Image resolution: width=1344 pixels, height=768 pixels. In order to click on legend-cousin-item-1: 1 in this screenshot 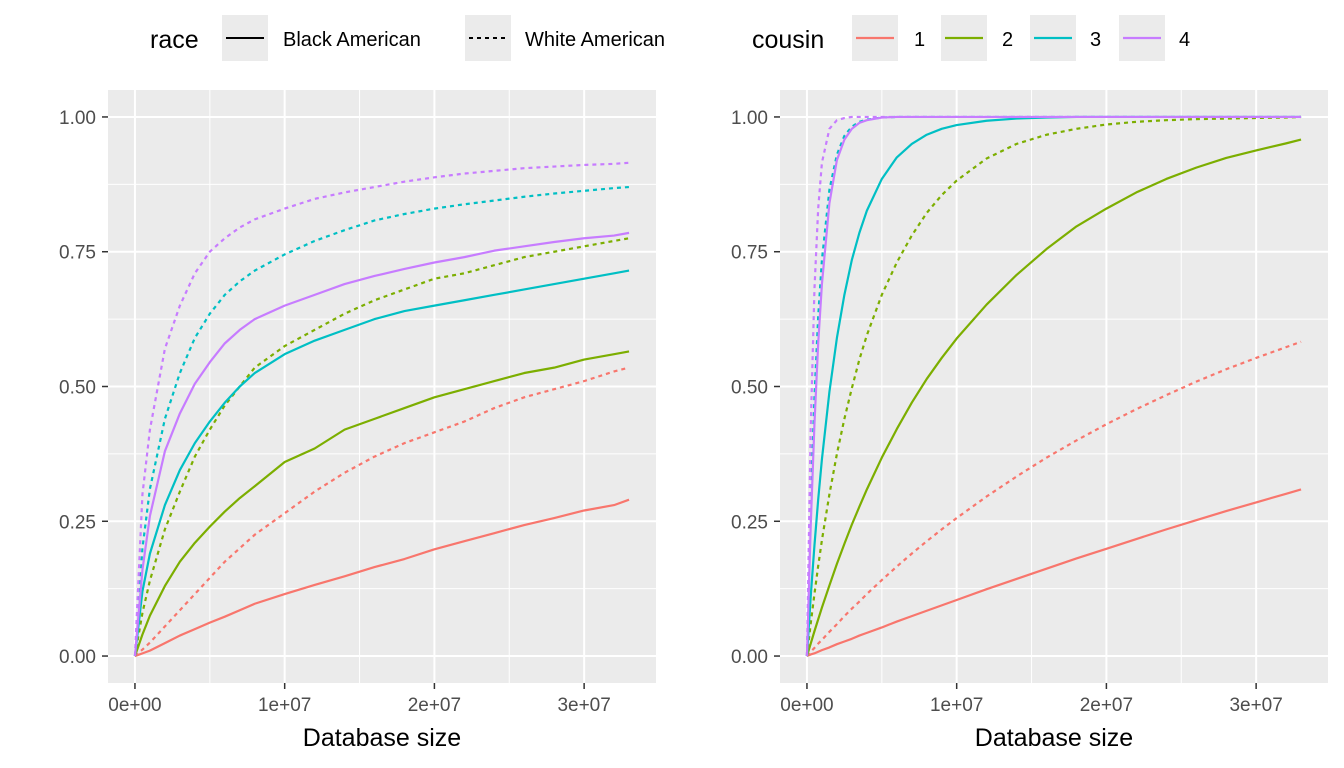, I will do `click(888, 38)`.